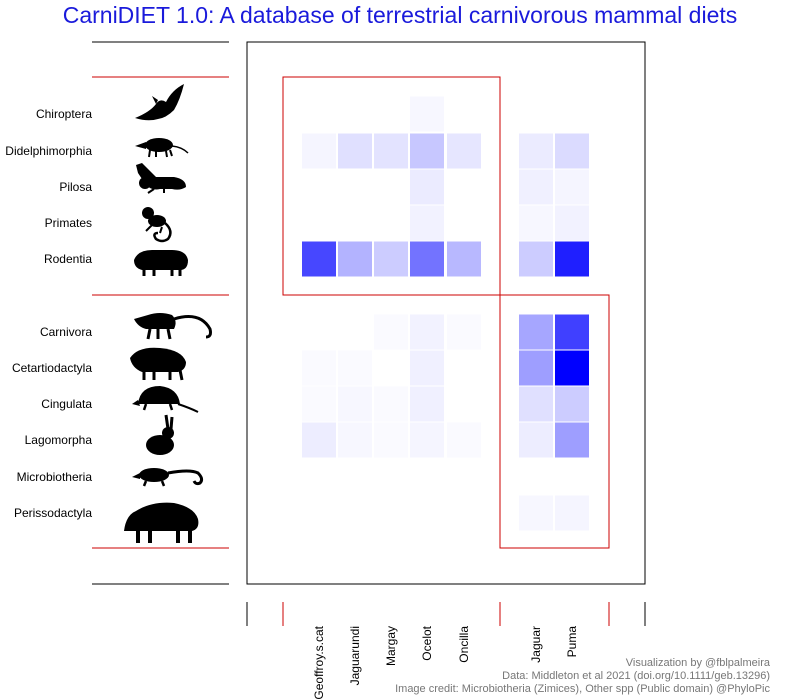 The image size is (800, 700). I want to click on heatmap-cell-rodentia-oncilla, so click(464, 259).